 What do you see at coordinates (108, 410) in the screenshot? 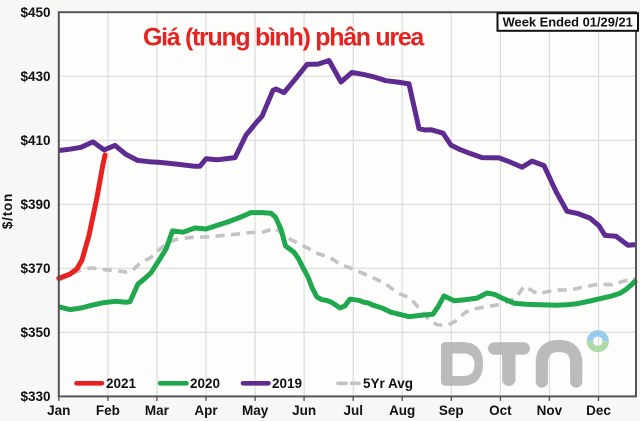
I see `svg-text: Feb` at bounding box center [108, 410].